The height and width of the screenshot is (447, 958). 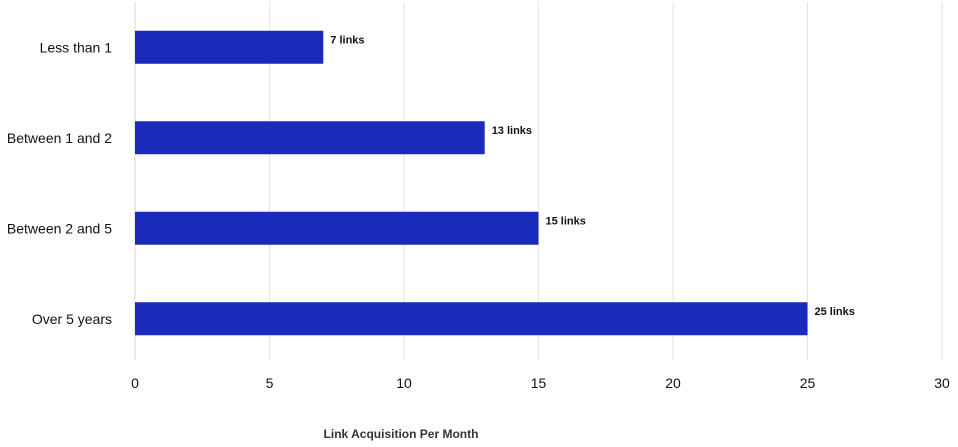 I want to click on x-axis-title: Link Acquisition Per Month, so click(x=401, y=434).